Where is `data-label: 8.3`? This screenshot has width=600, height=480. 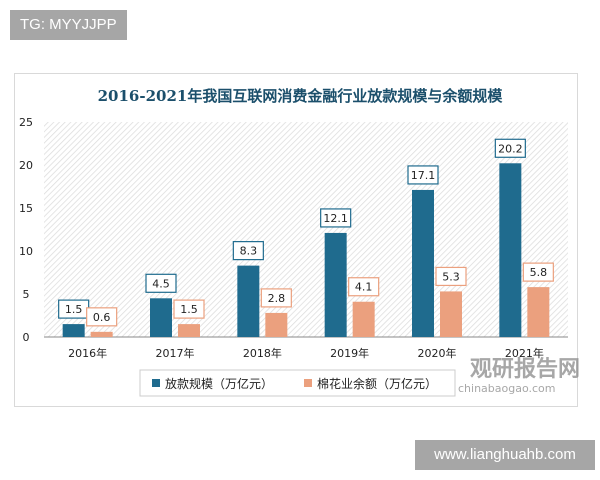
data-label: 8.3 is located at coordinates (249, 251).